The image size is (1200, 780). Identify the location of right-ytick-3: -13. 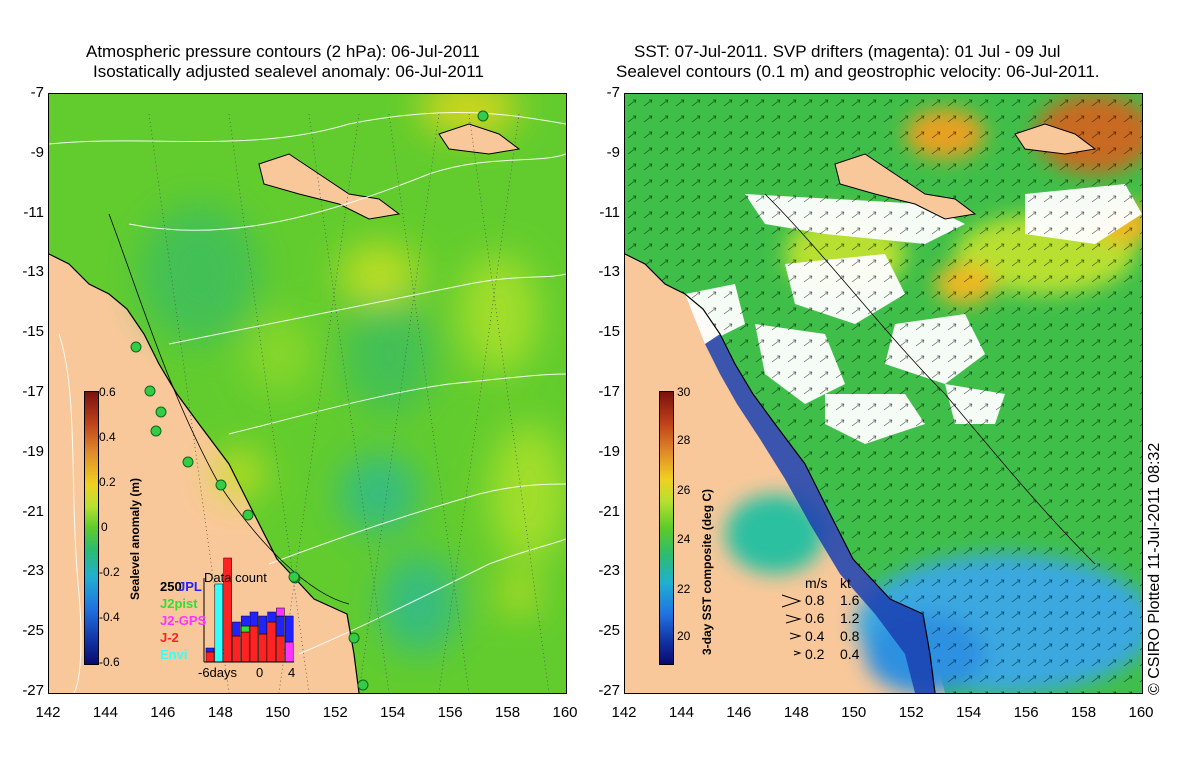
(609, 272).